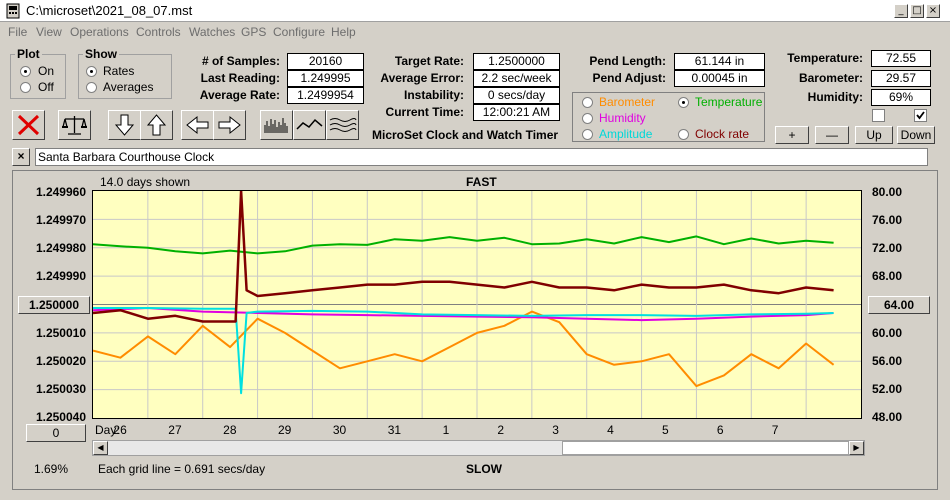 The height and width of the screenshot is (500, 950). Describe the element at coordinates (18, 32) in the screenshot. I see `menu-file: File` at that location.